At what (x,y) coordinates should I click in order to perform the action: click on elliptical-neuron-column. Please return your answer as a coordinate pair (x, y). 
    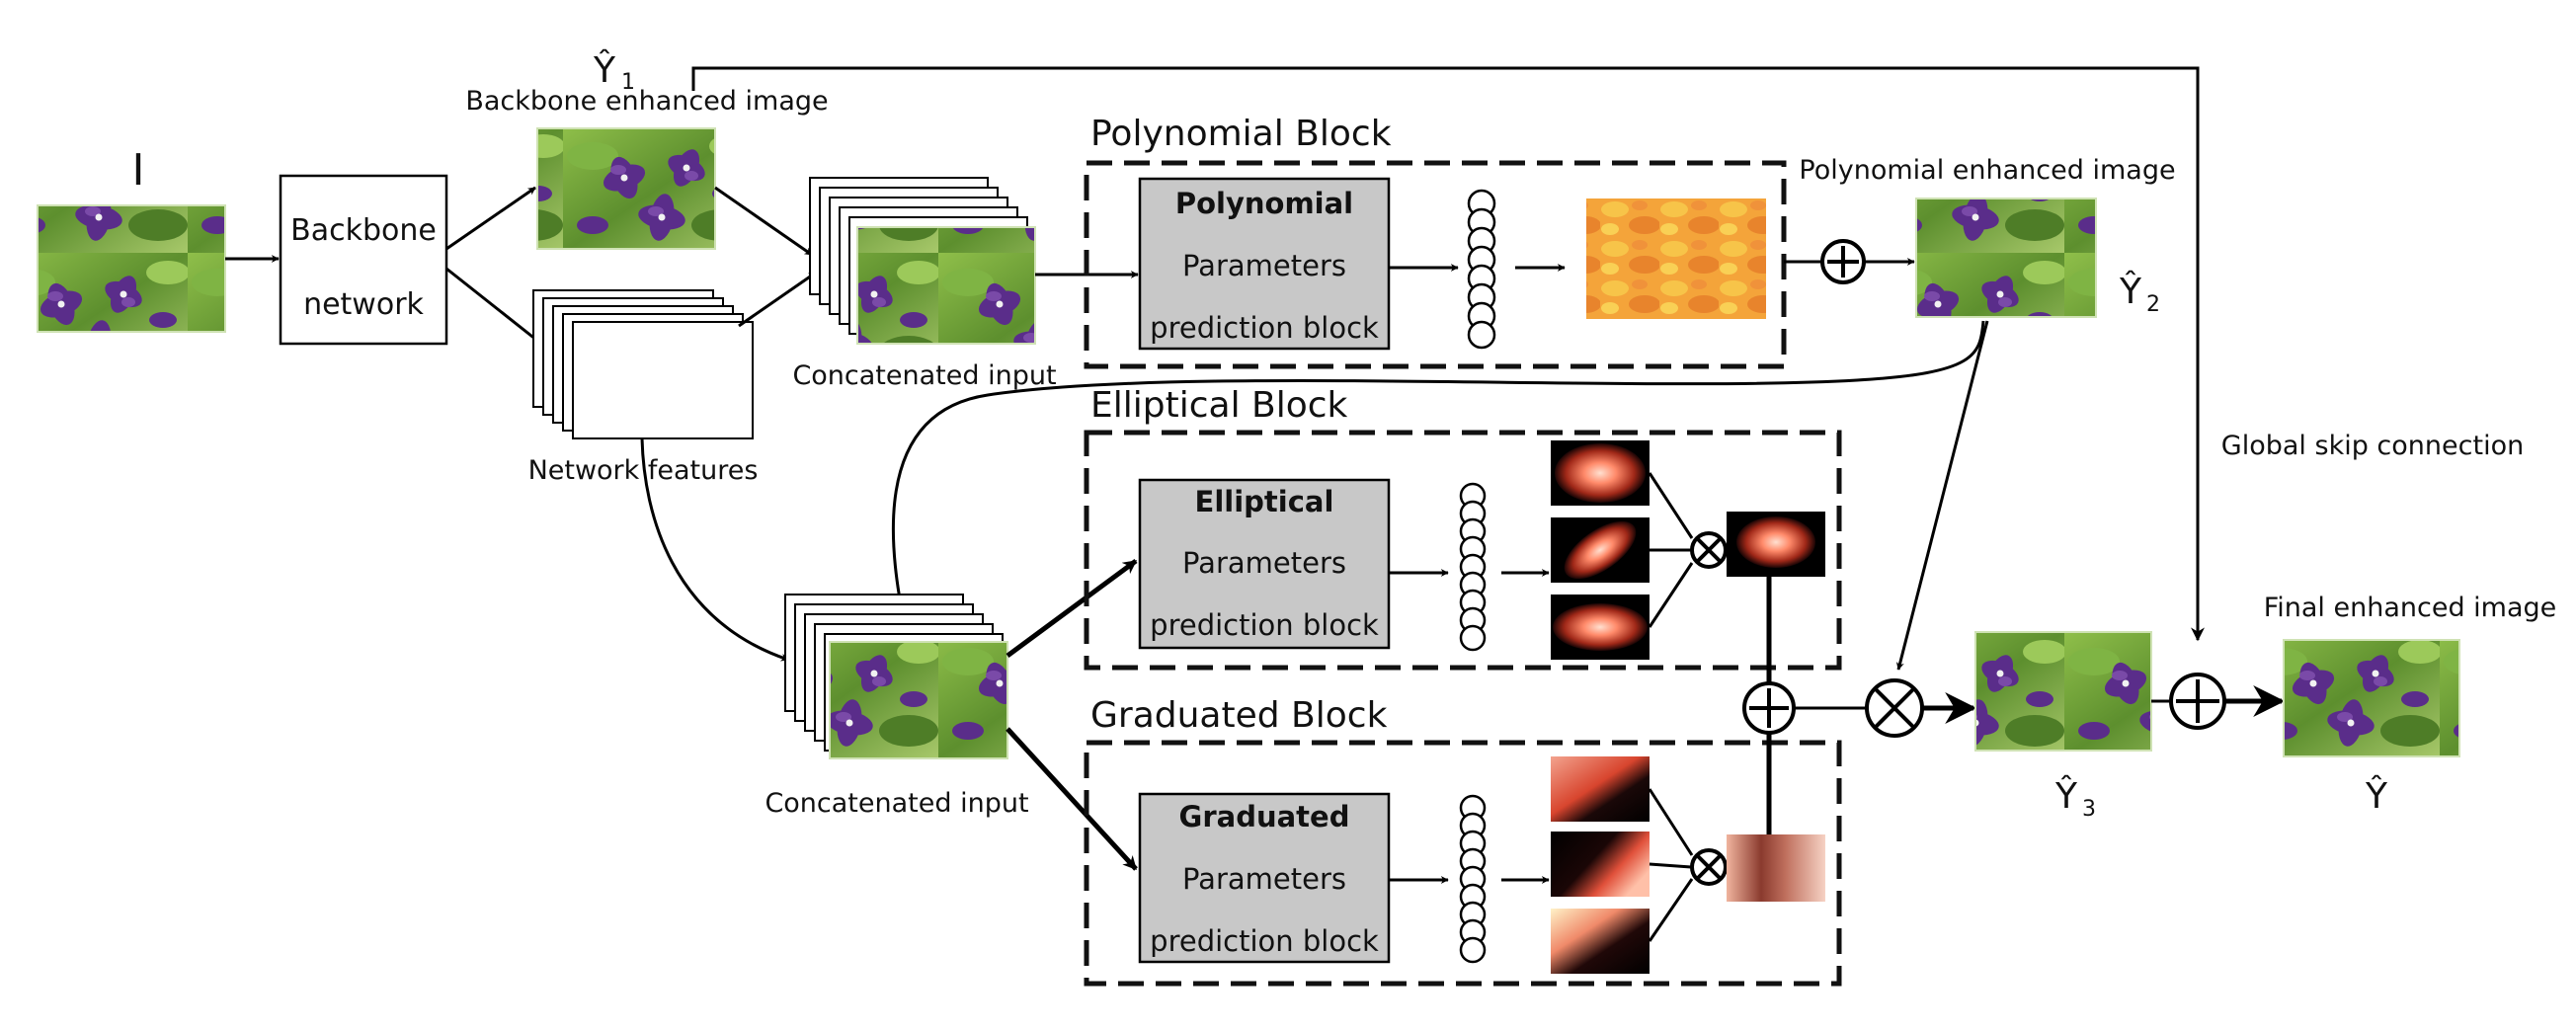
    Looking at the image, I should click on (1473, 567).